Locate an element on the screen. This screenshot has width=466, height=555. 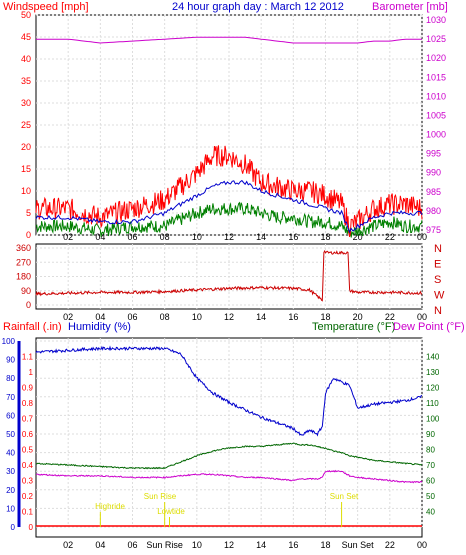
temperature-axis-title: Temperature (°F) is located at coordinates (353, 327).